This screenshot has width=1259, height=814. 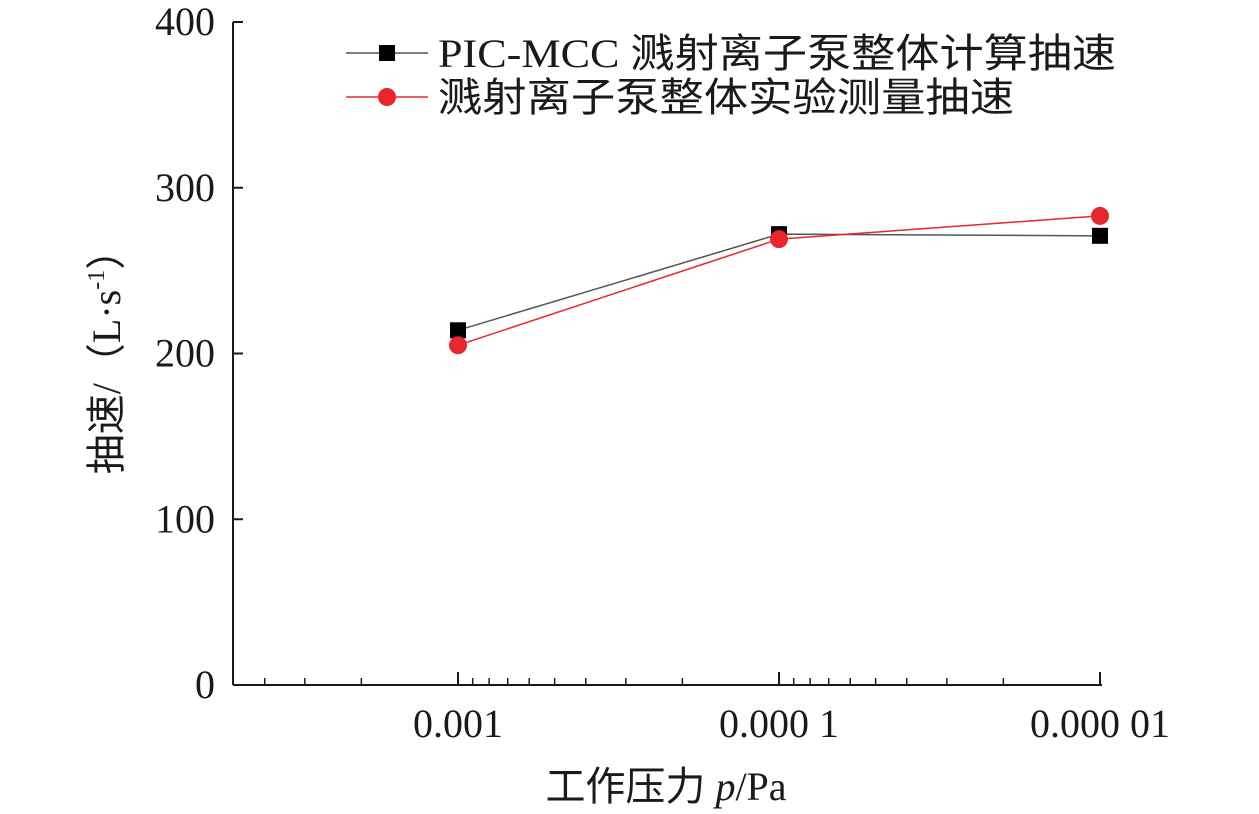 I want to click on y-tick-label: 0, so click(x=205, y=684).